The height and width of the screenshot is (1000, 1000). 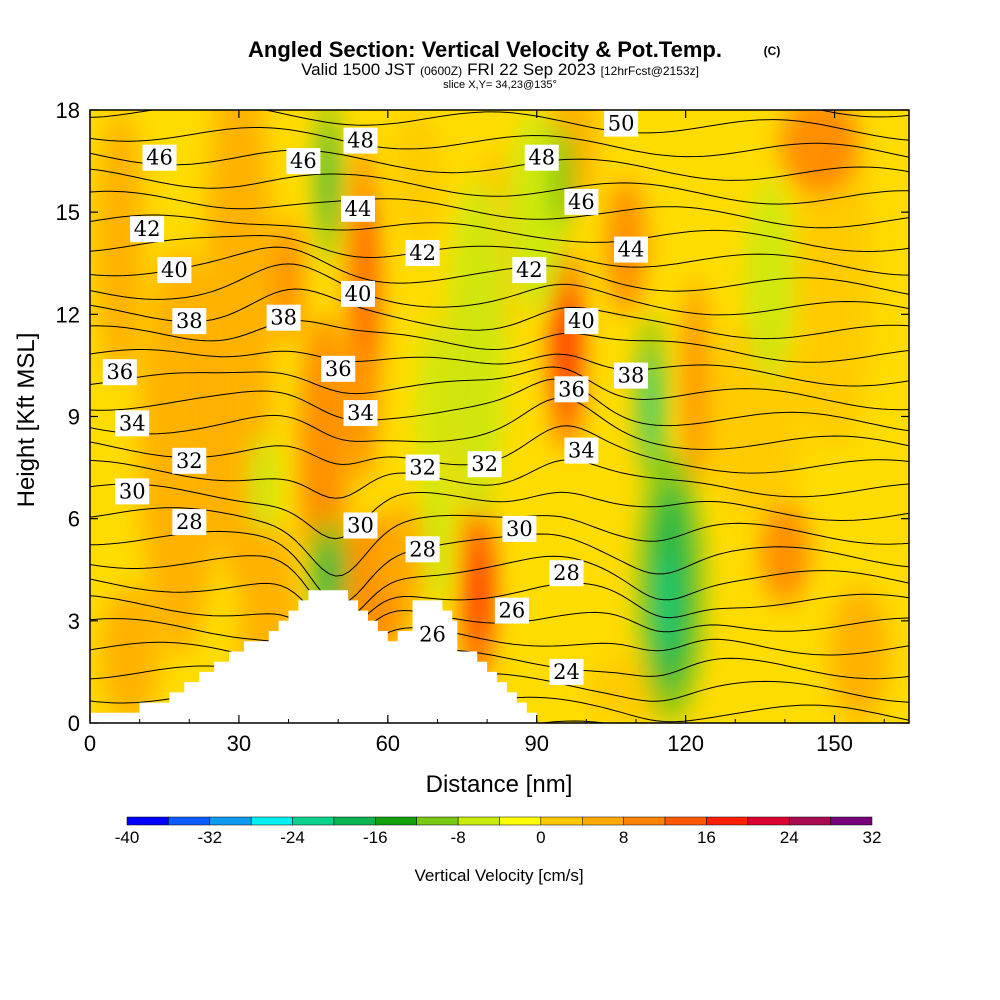 I want to click on theta-label-26: 50, so click(x=621, y=123).